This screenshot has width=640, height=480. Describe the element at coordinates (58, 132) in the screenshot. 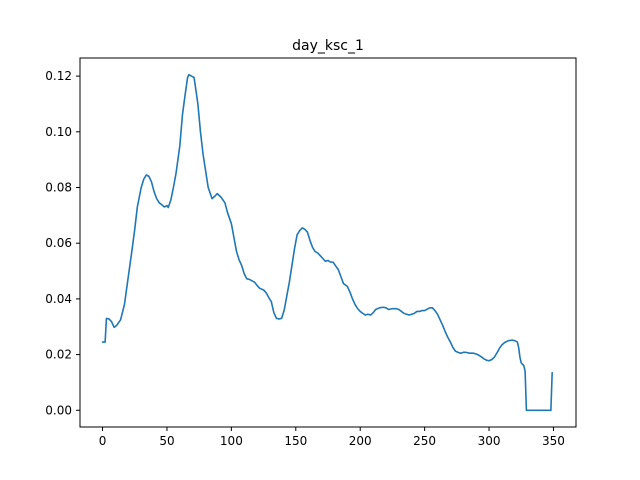

I see `y-tick-label: 0.10` at that location.